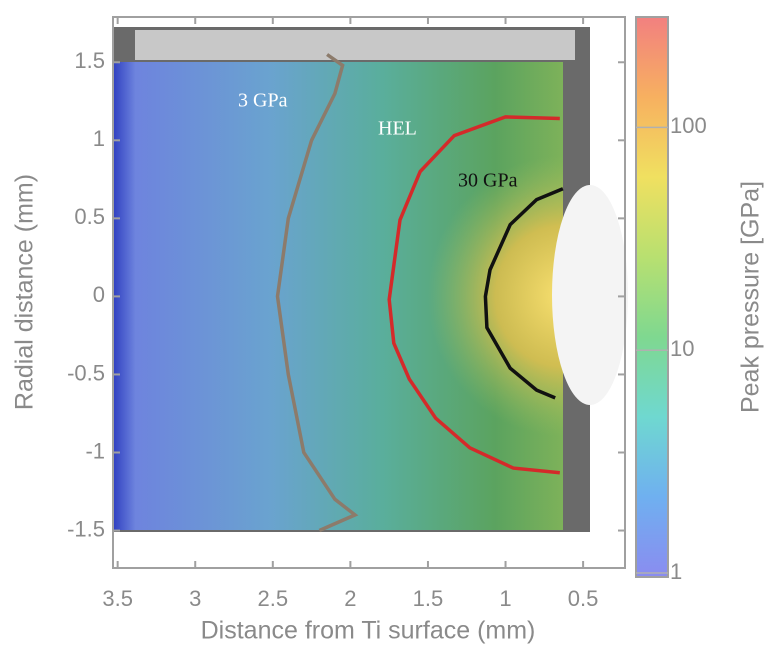 The width and height of the screenshot is (774, 660). What do you see at coordinates (428, 598) in the screenshot?
I see `x-tick-label: 1.5` at bounding box center [428, 598].